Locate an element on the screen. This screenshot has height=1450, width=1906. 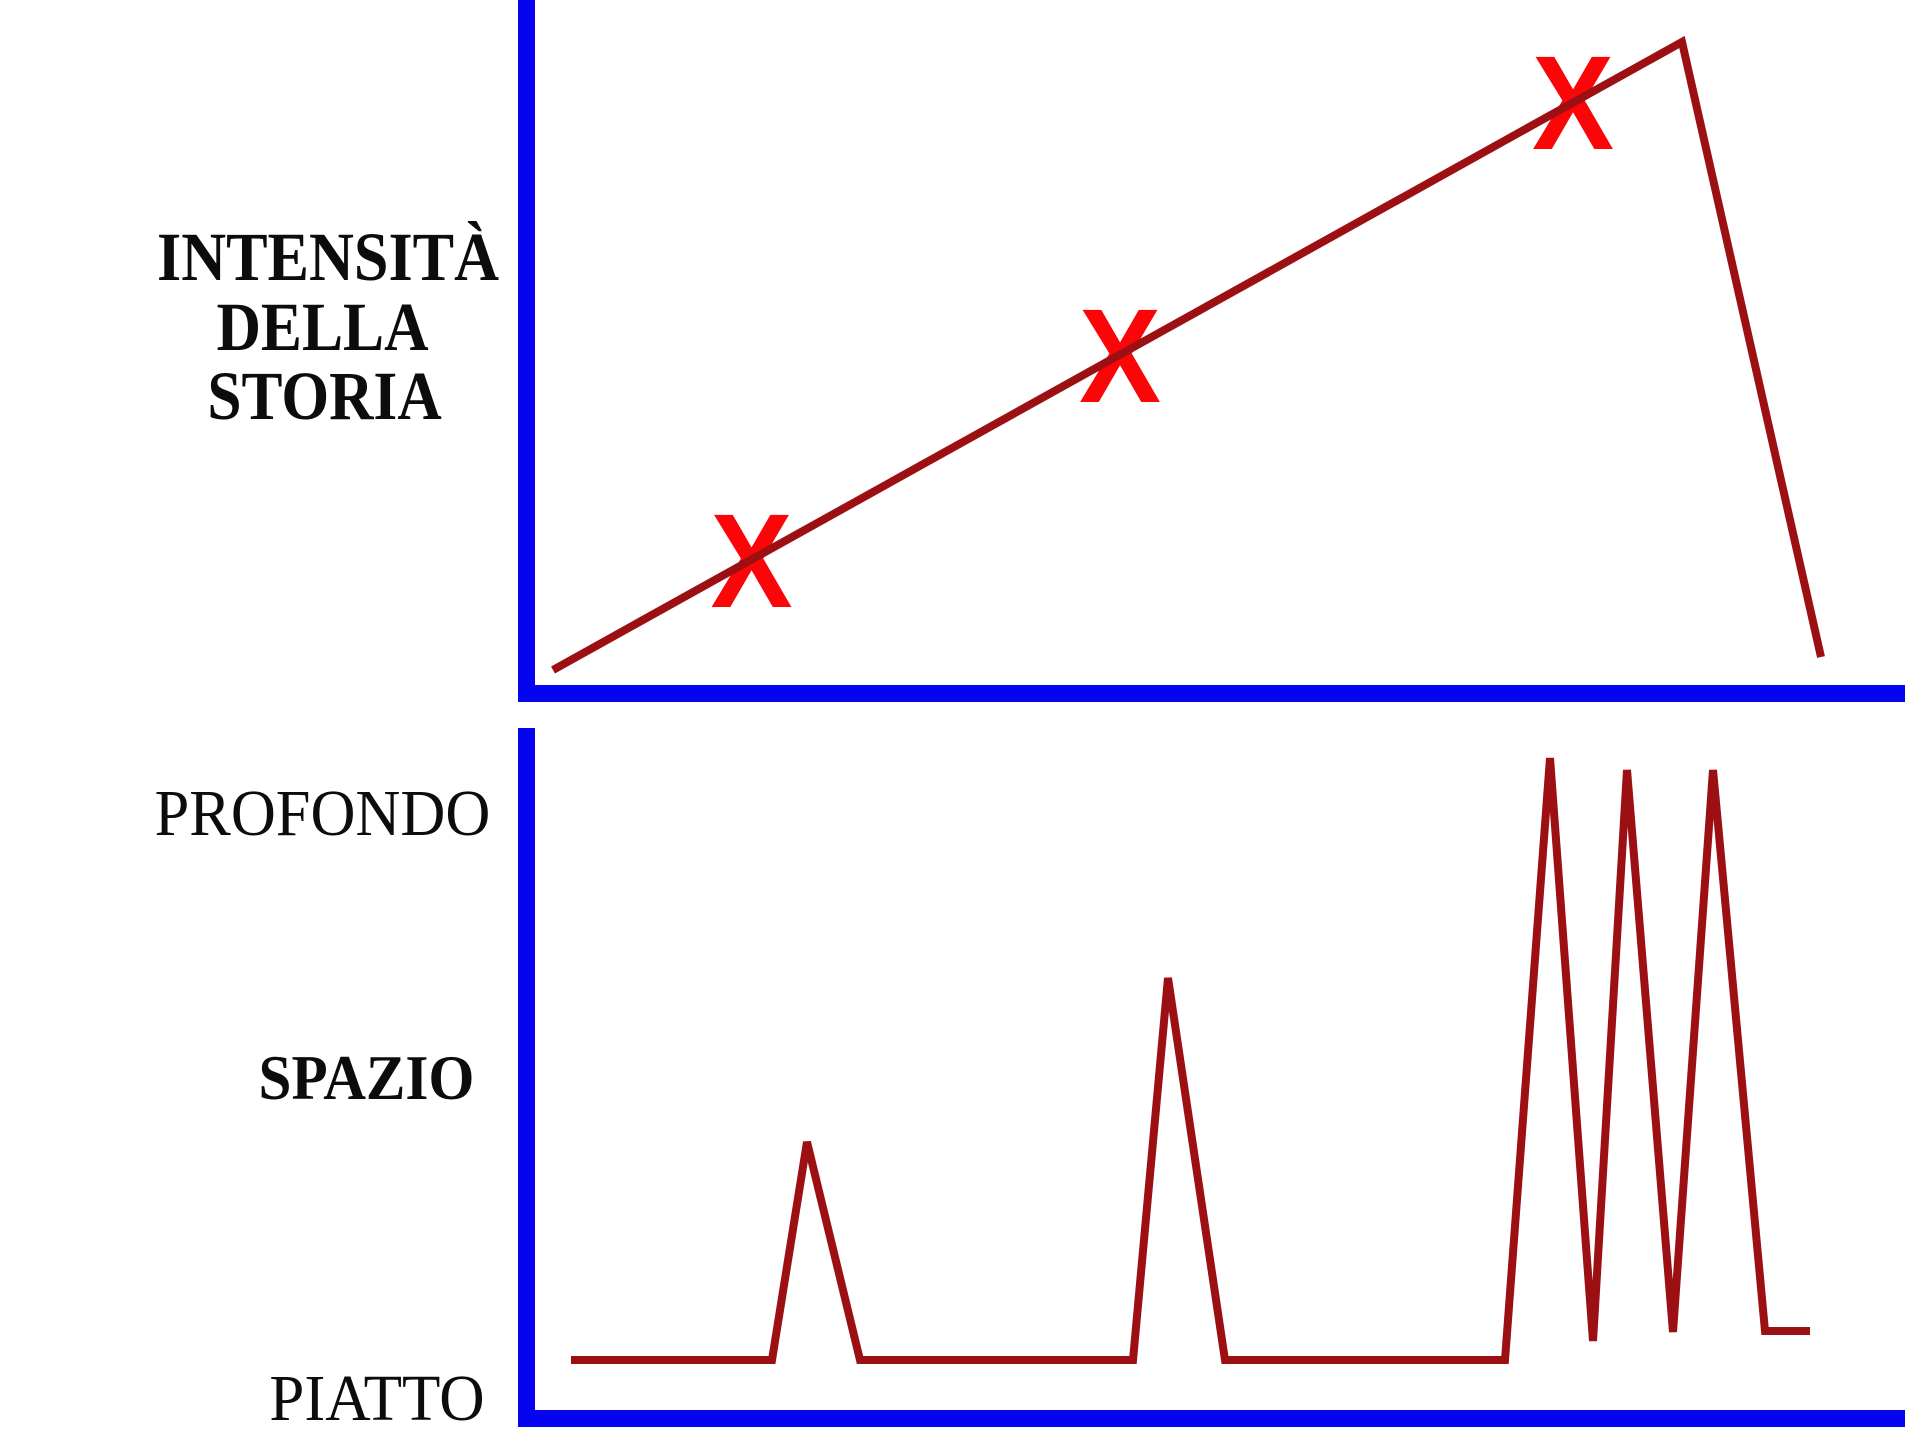
svg-text: PIATTO is located at coordinates (376, 1398).